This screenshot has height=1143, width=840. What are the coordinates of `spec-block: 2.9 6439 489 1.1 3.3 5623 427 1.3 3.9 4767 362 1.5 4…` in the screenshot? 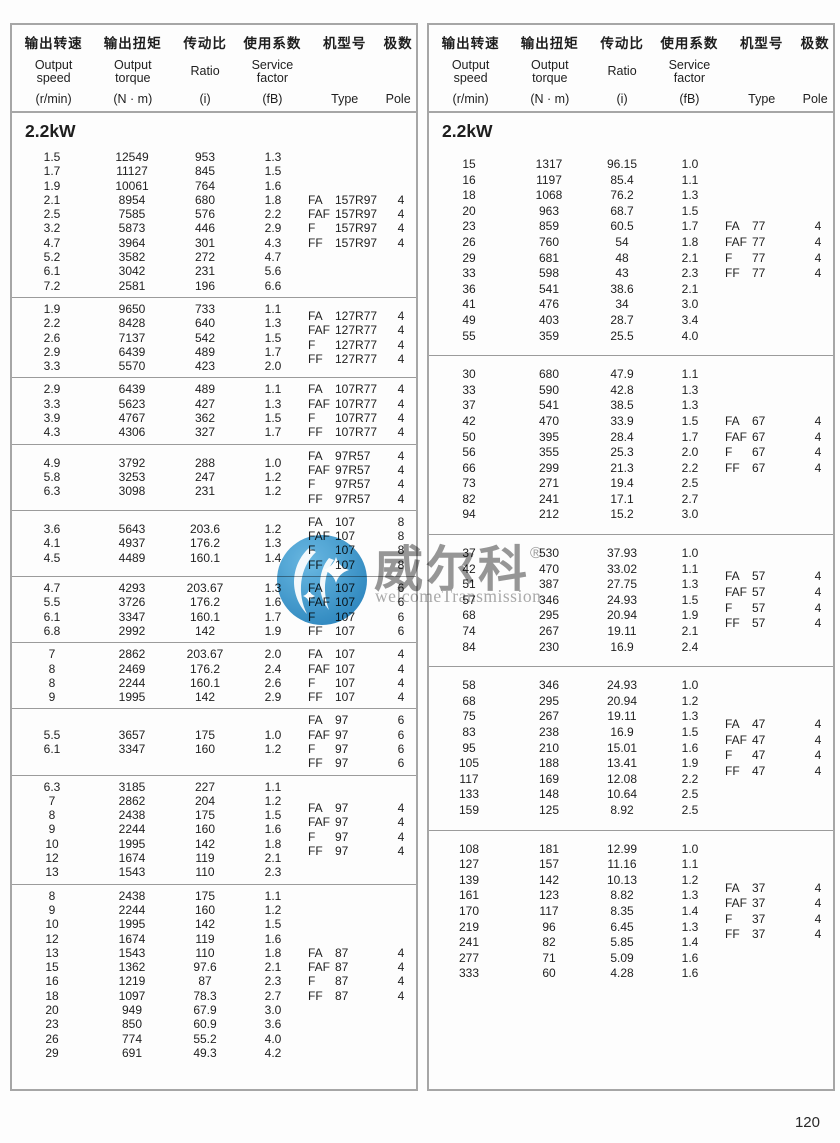 It's located at (214, 410).